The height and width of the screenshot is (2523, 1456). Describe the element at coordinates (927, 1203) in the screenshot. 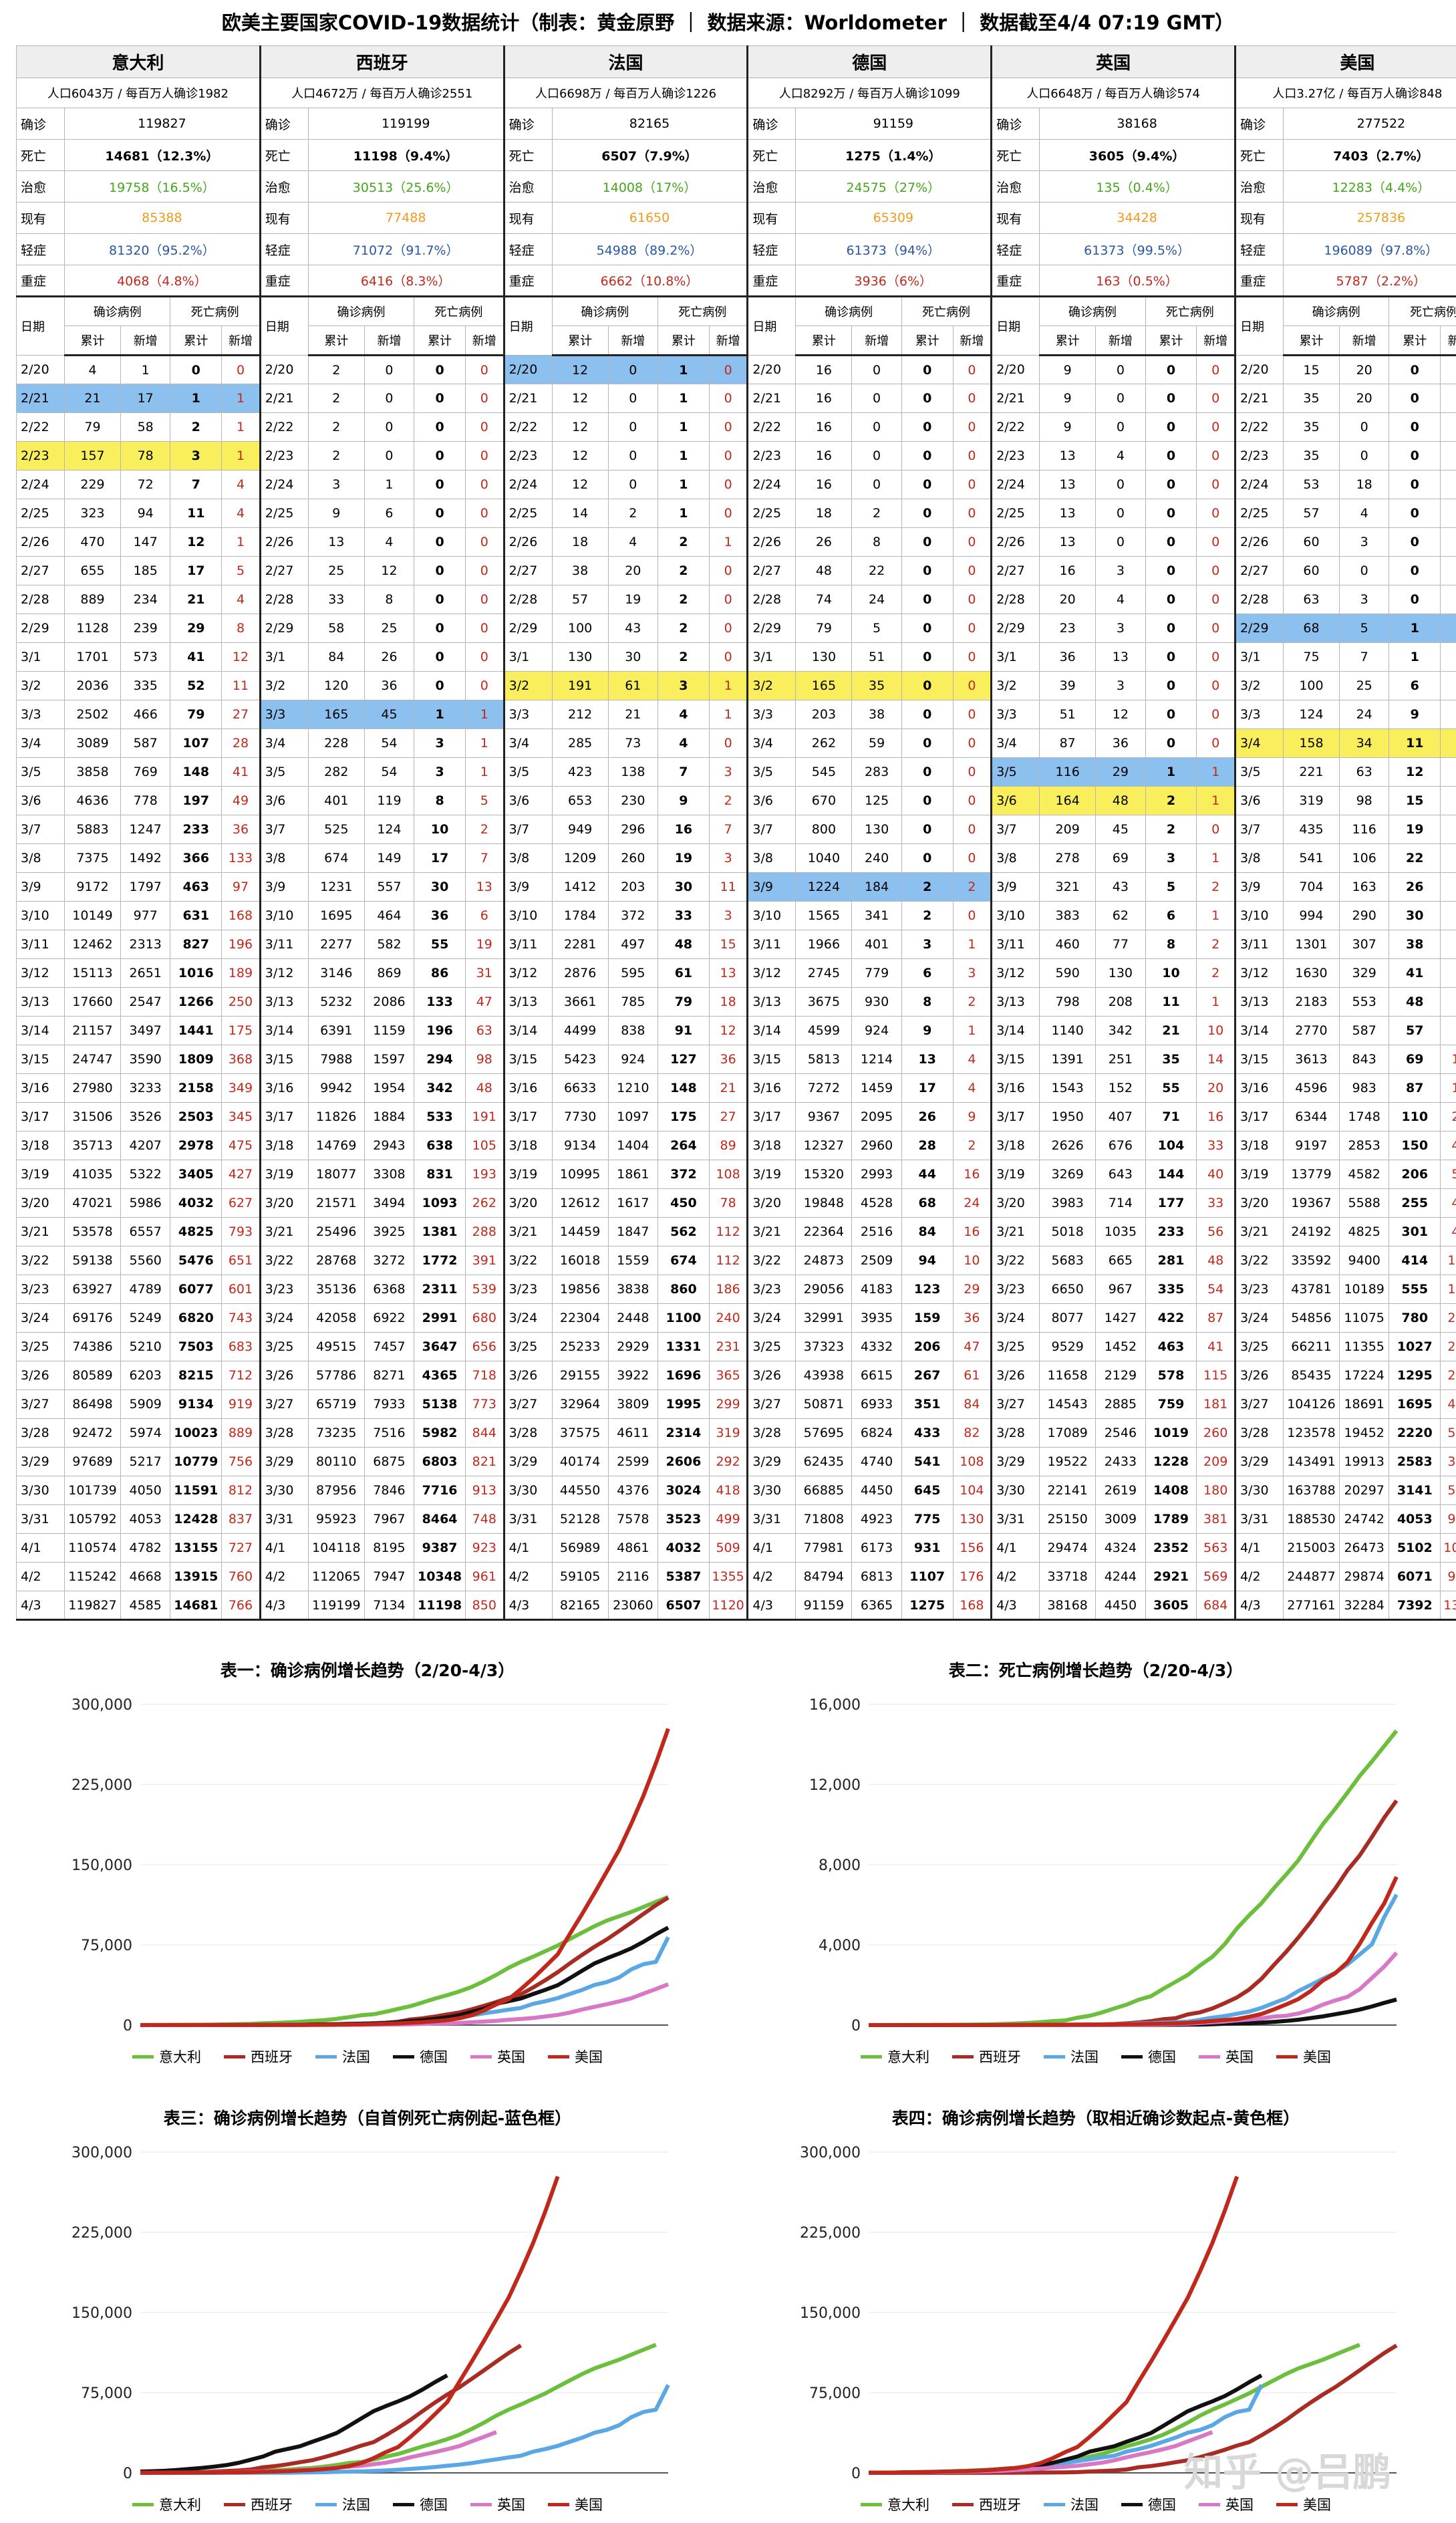

I see `deaths-cum: 68` at that location.